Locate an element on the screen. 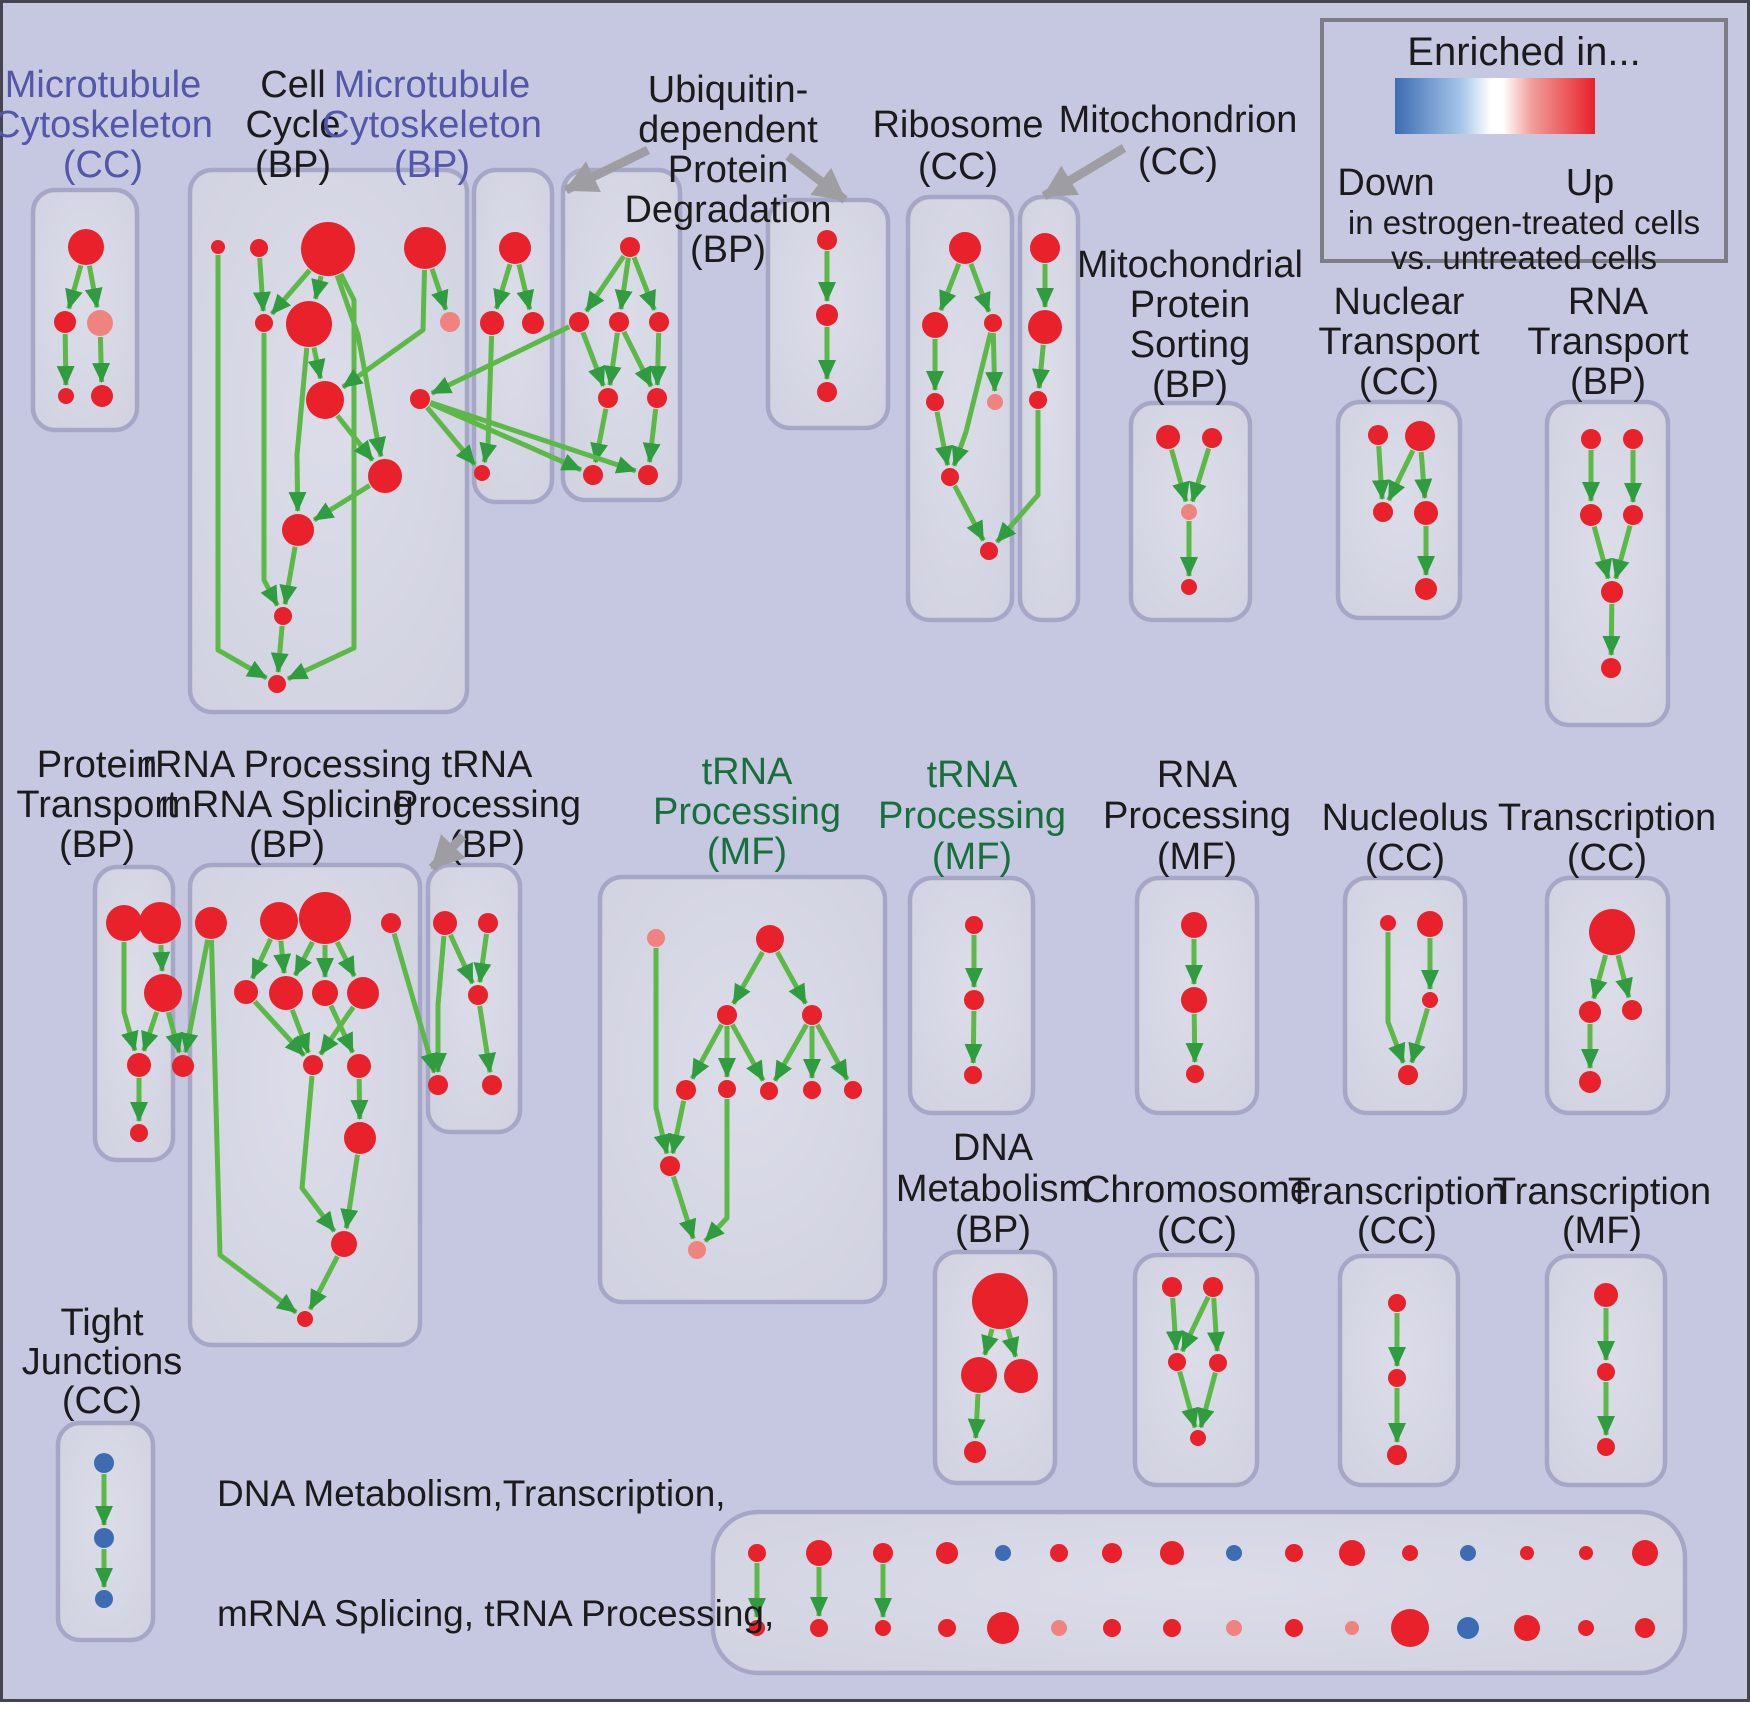 The height and width of the screenshot is (1715, 1750). label-mt-bp-line0: Microtubule is located at coordinates (432, 85).